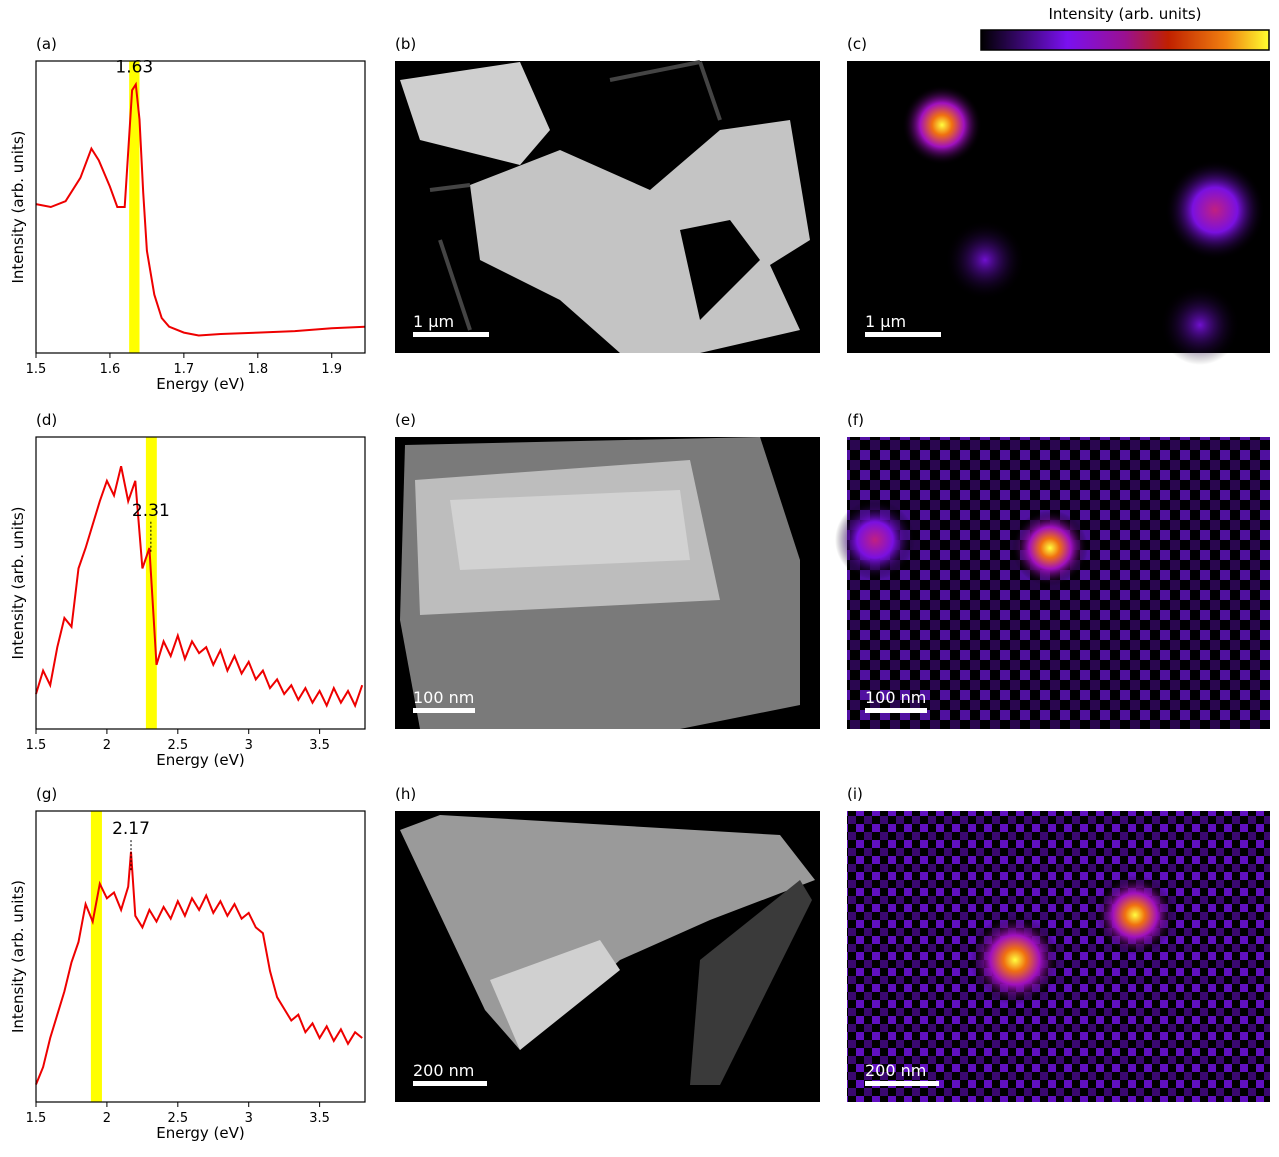  What do you see at coordinates (607, 206) in the screenshot?
I see `image-b` at bounding box center [607, 206].